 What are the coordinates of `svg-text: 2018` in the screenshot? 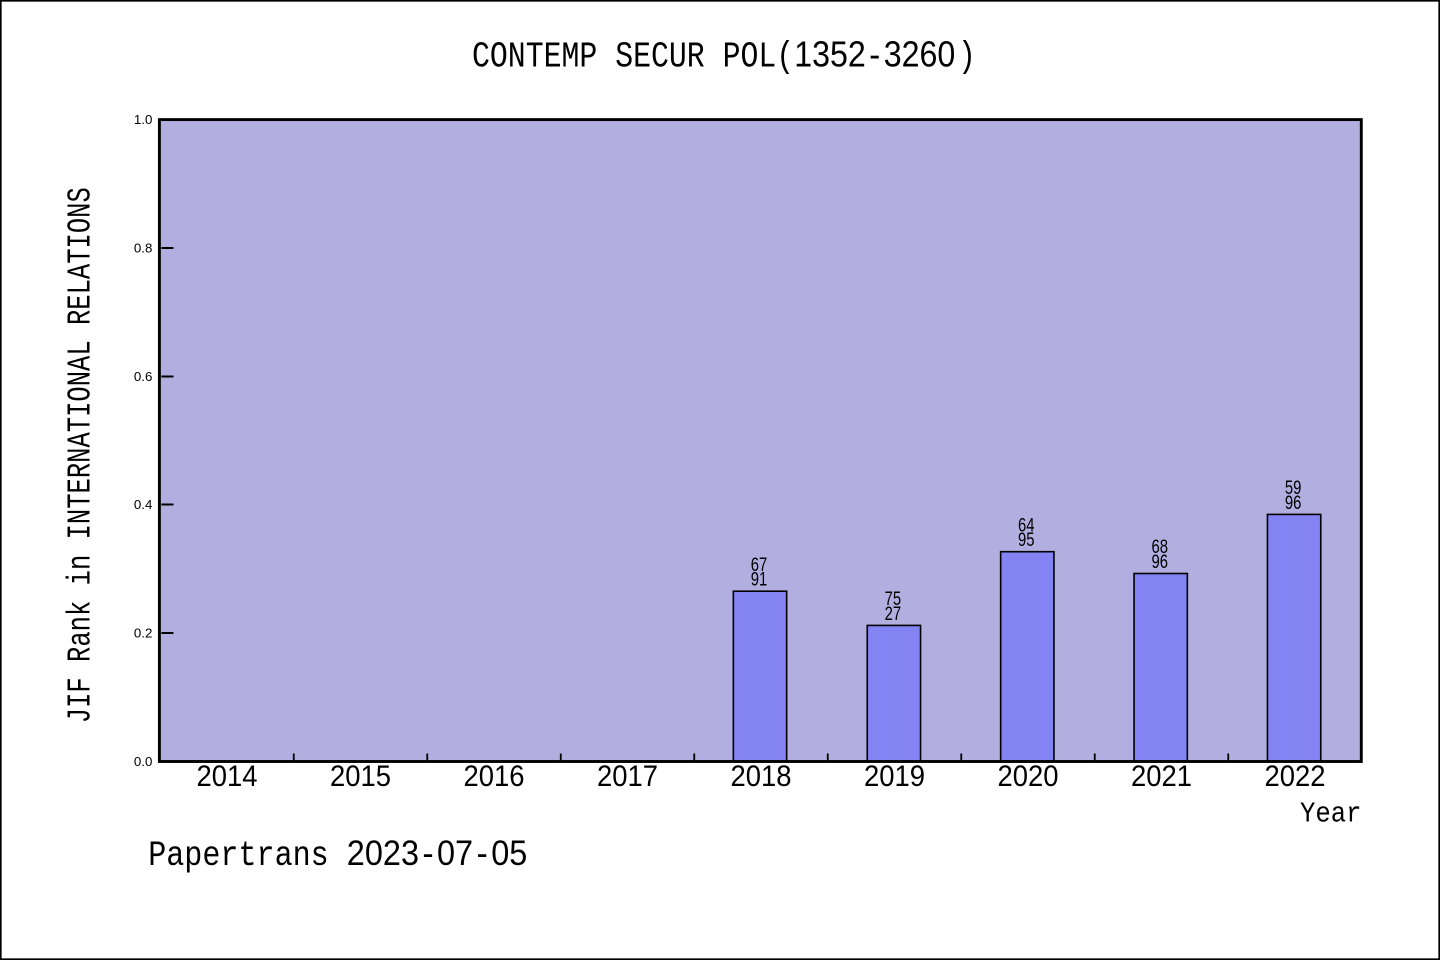 It's located at (761, 776).